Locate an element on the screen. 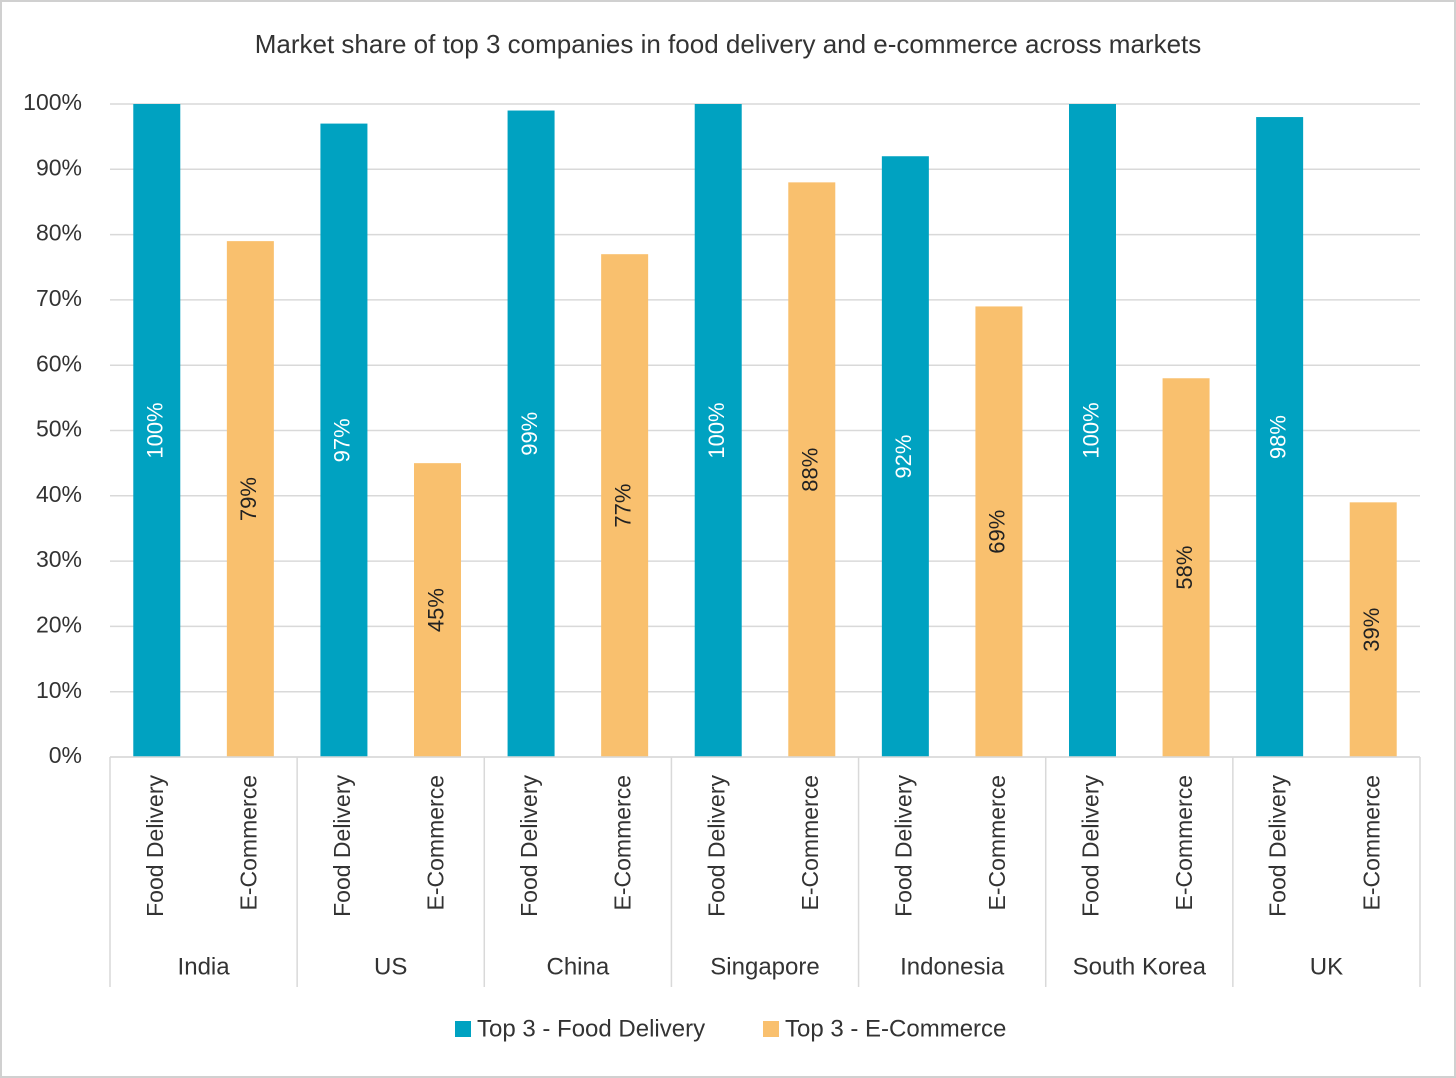  value-label: 69% is located at coordinates (997, 532).